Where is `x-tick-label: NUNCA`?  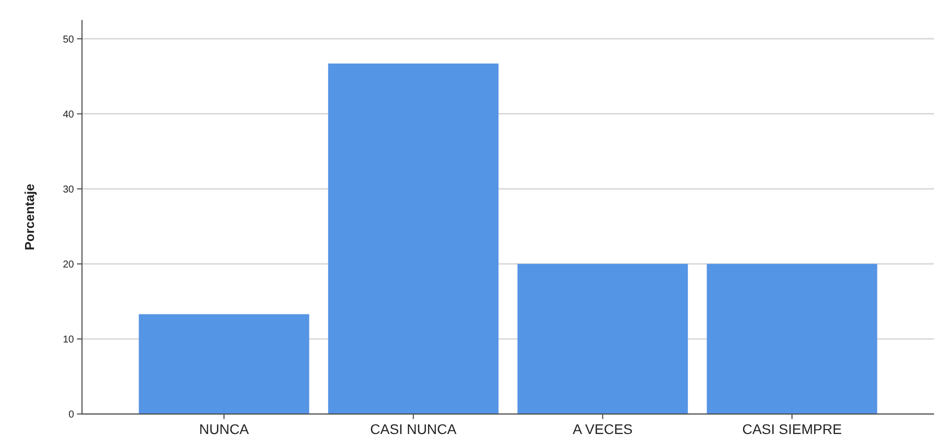
x-tick-label: NUNCA is located at coordinates (224, 429).